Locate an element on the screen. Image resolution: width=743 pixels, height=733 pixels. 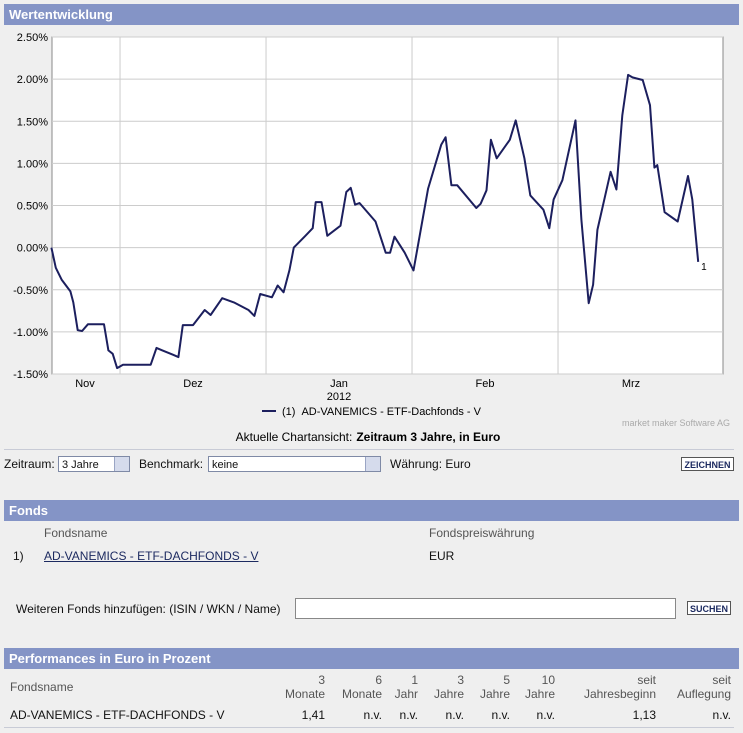
column-header: 10 is located at coordinates (548, 680).